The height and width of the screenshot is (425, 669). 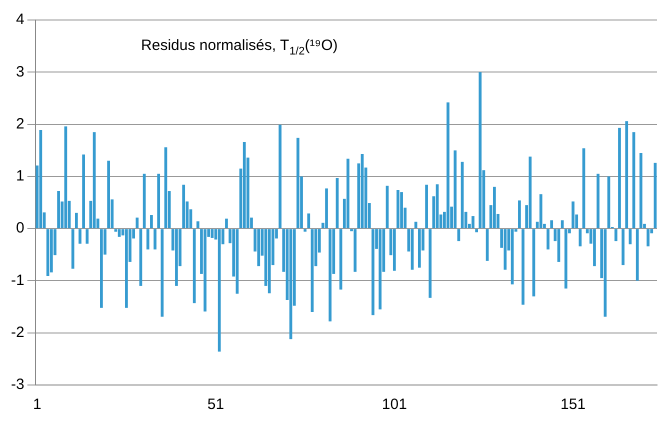 I want to click on y-tick-label: 4, so click(x=20, y=19).